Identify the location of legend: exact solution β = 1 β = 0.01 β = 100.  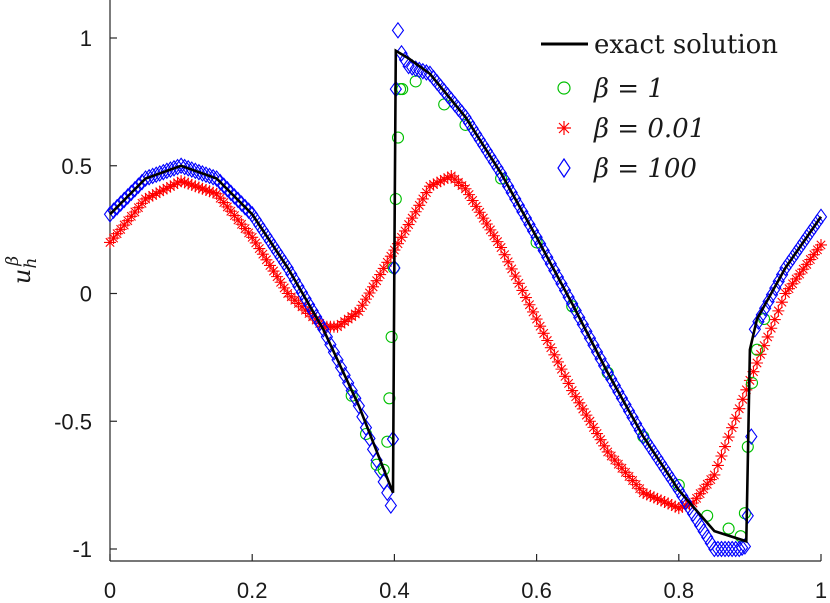
(659, 107).